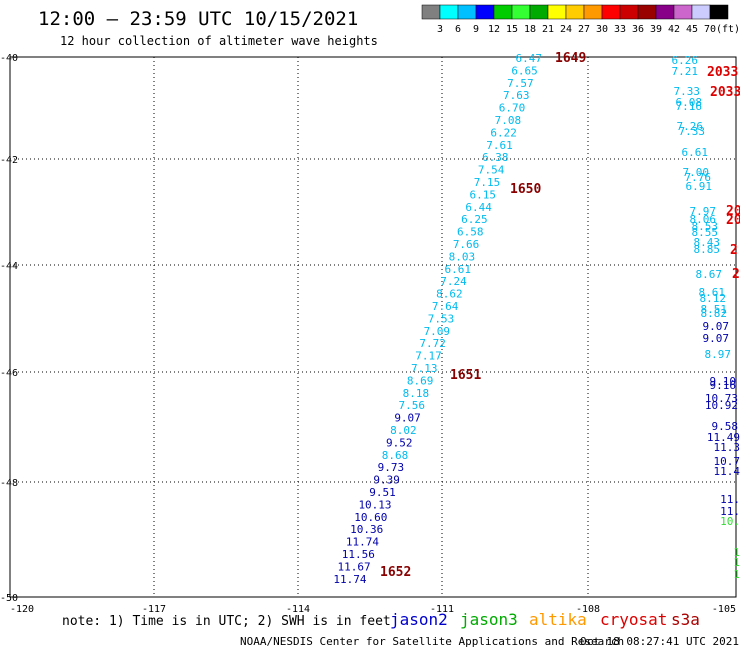 This screenshot has width=740, height=650. I want to click on wave-height-value: 7.72, so click(432, 343).